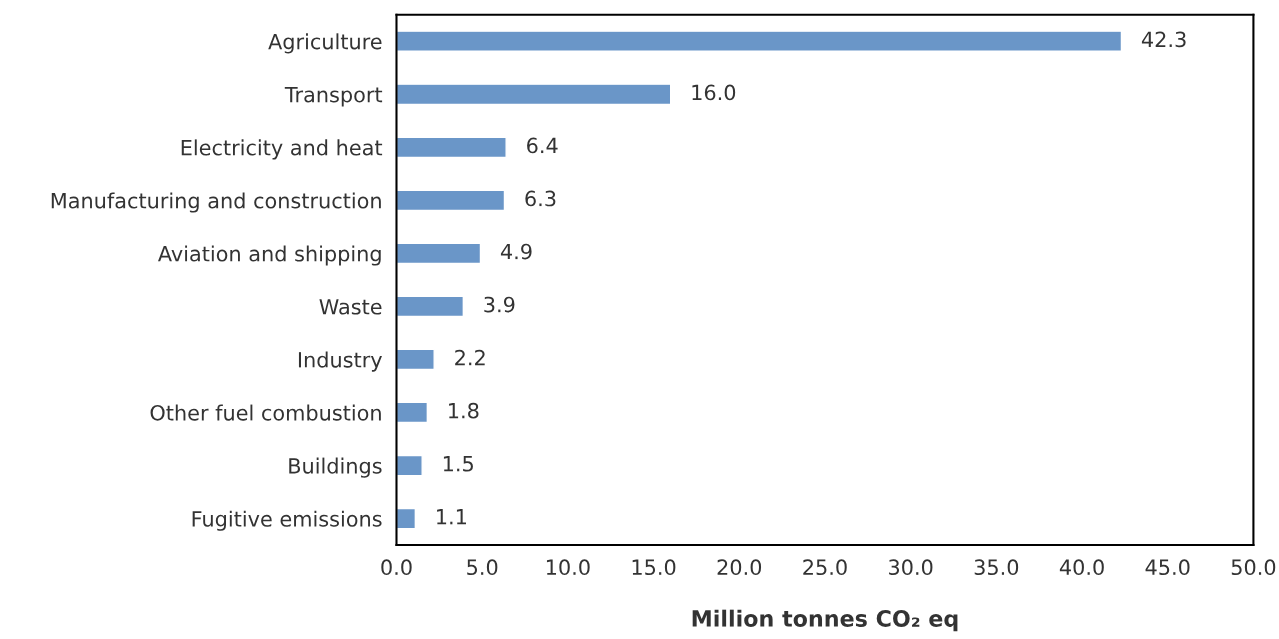 This screenshot has width=1279, height=639. I want to click on y-tick-label: Buildings, so click(335, 467).